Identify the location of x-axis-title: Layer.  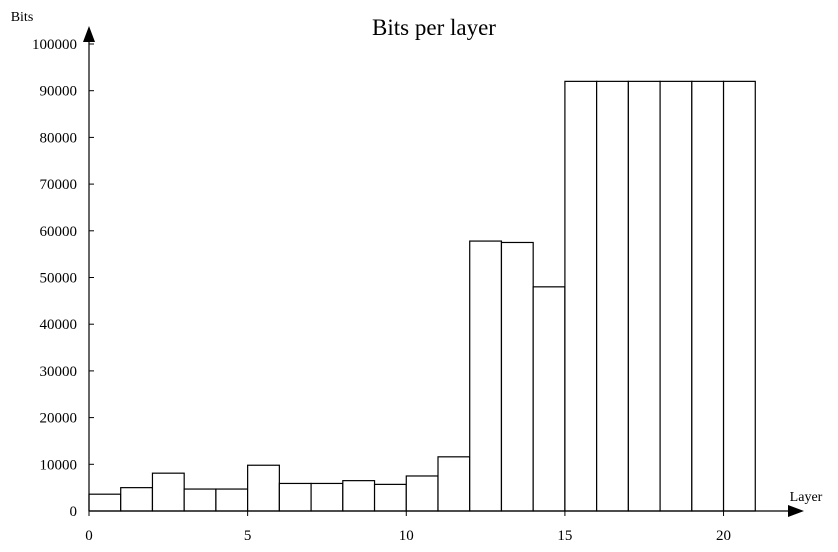
(806, 497).